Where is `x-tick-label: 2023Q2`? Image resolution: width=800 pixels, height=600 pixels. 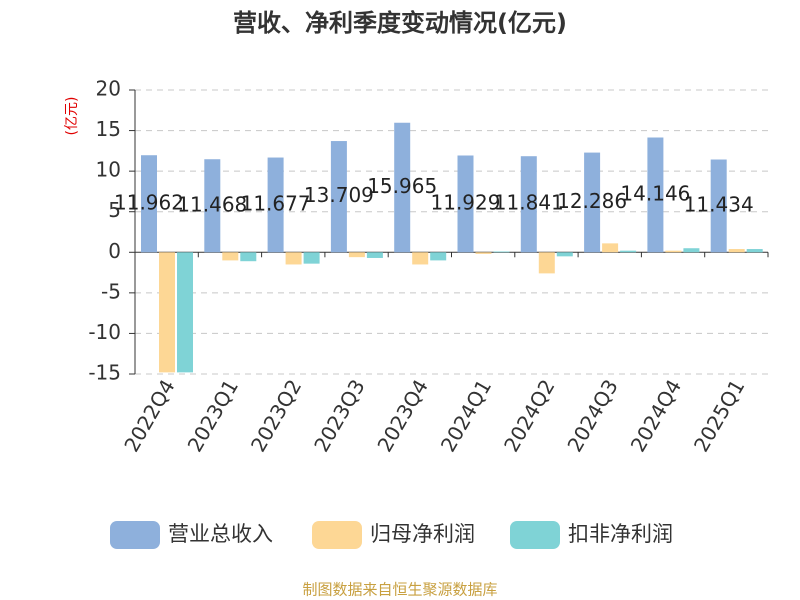
x-tick-label: 2023Q2 is located at coordinates (276, 415).